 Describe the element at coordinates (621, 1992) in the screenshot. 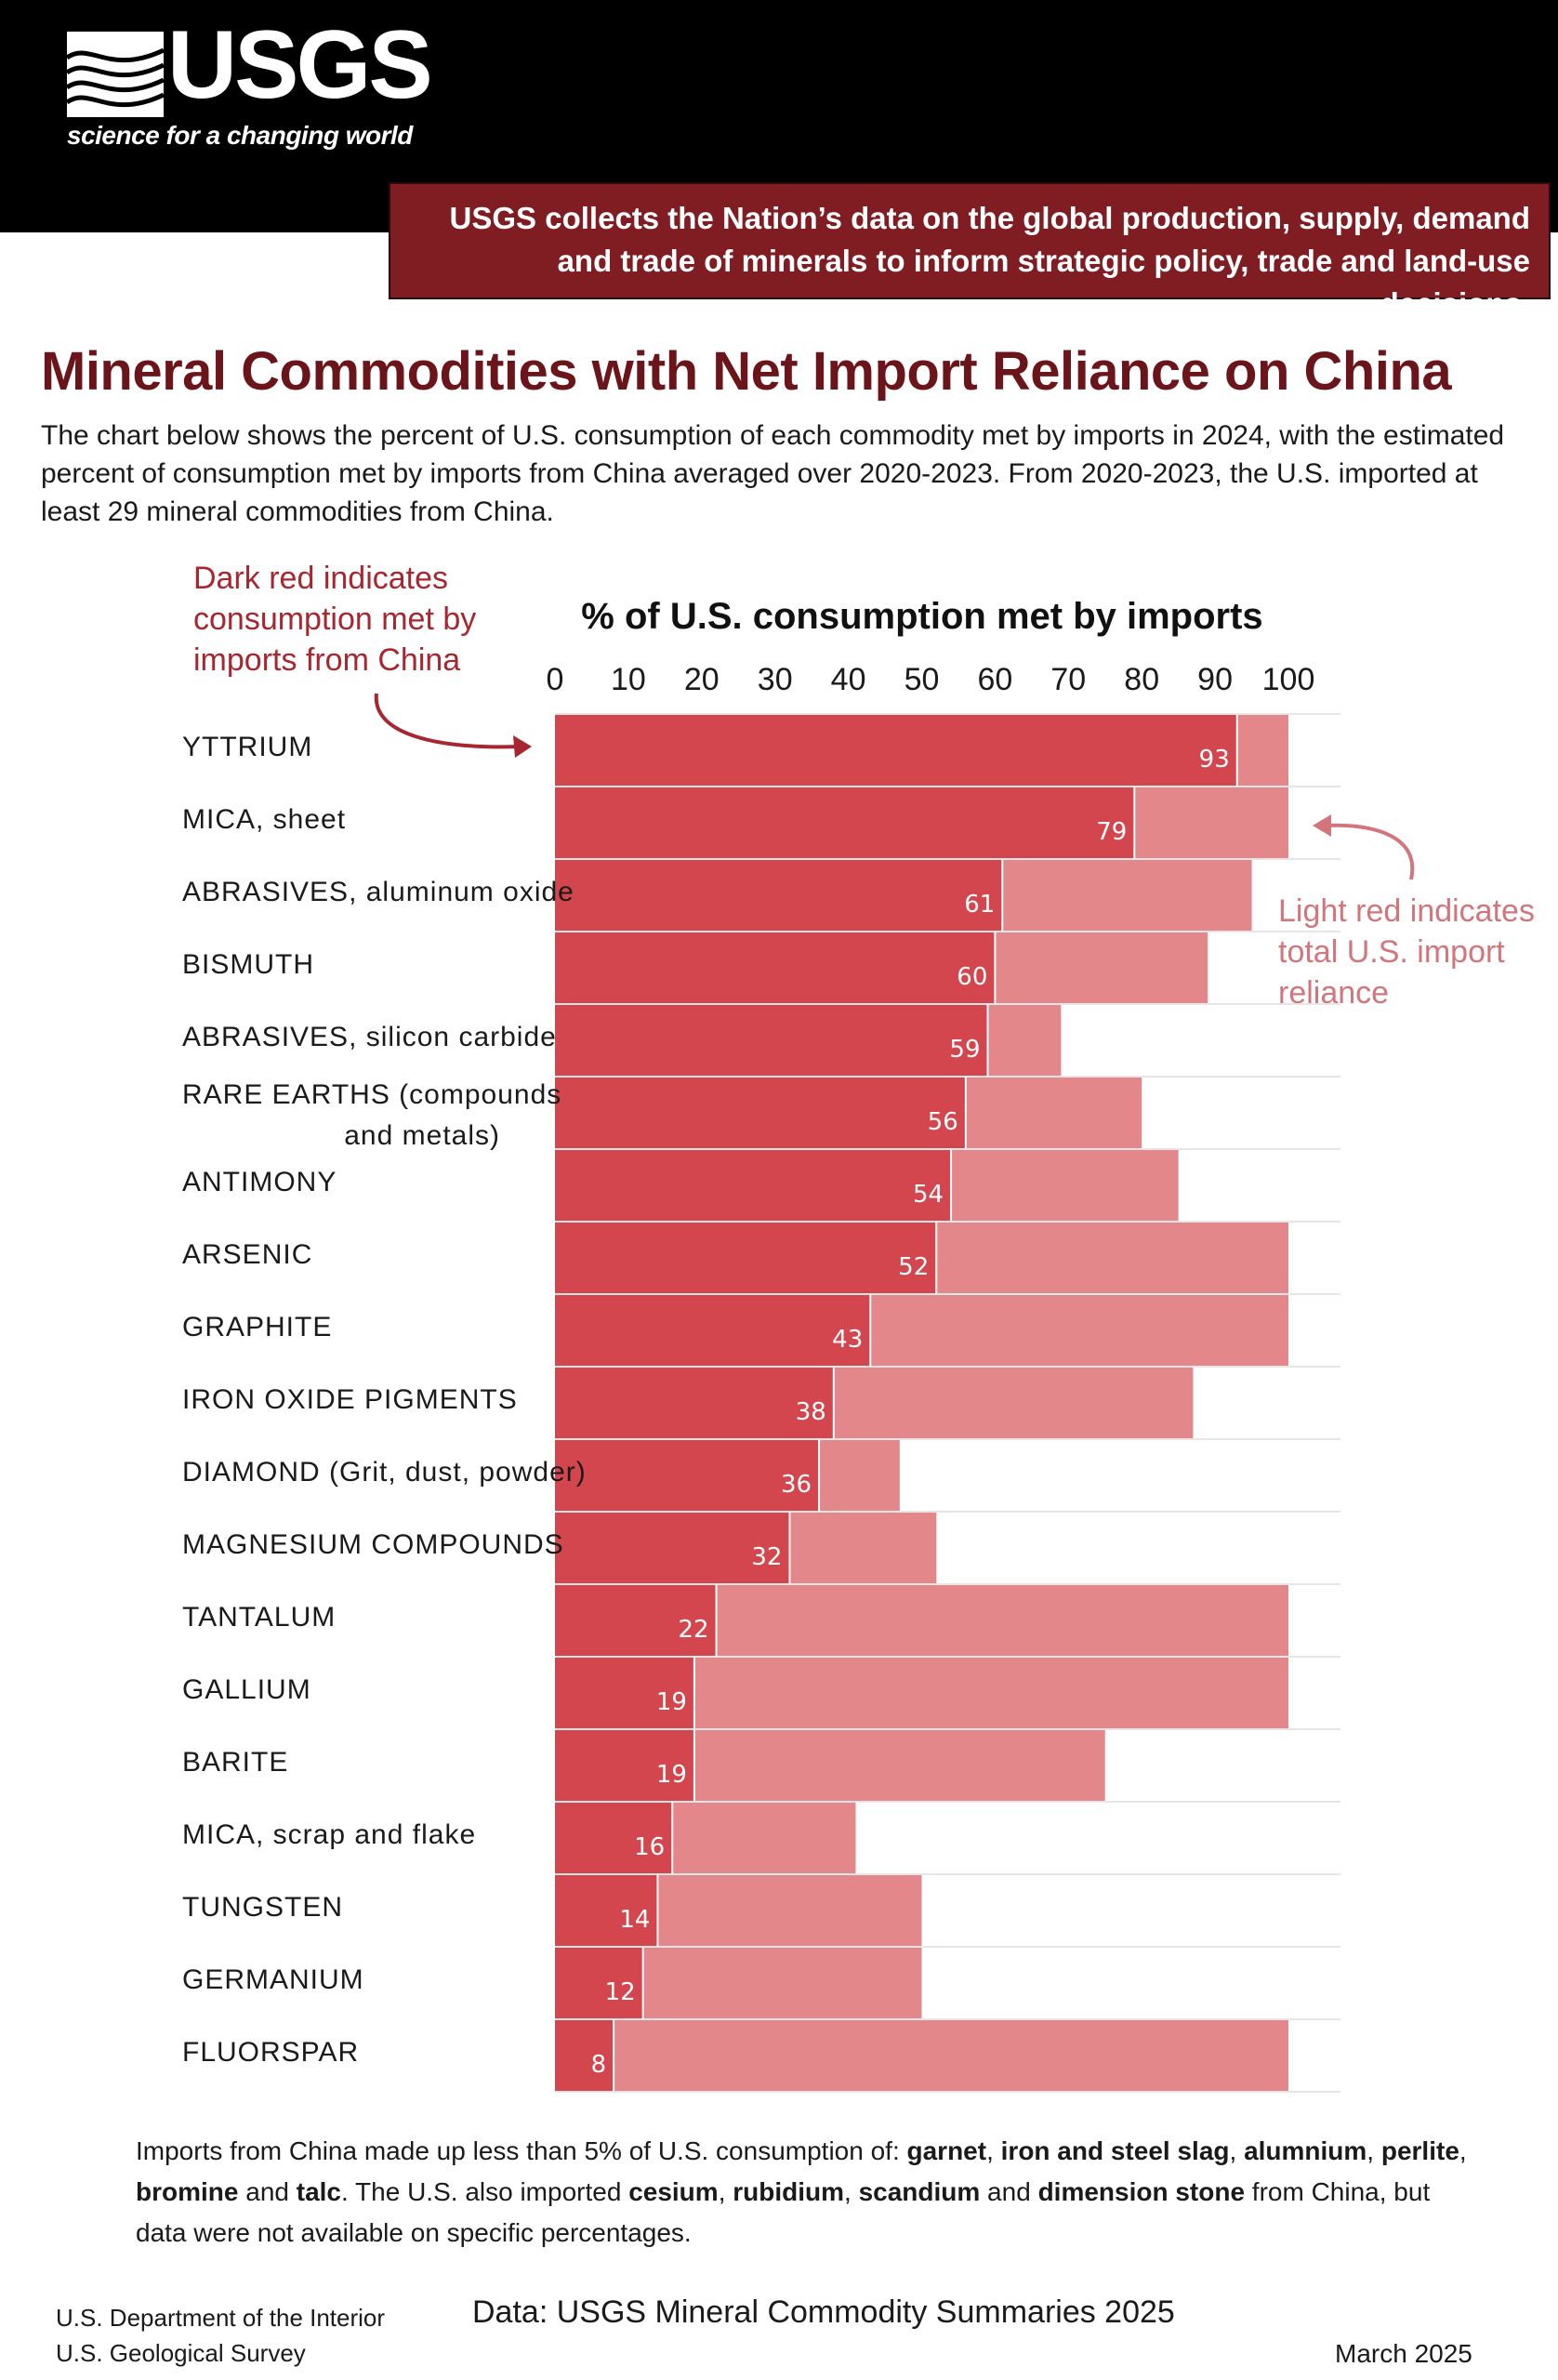

I see `bar-value-label: 12` at that location.